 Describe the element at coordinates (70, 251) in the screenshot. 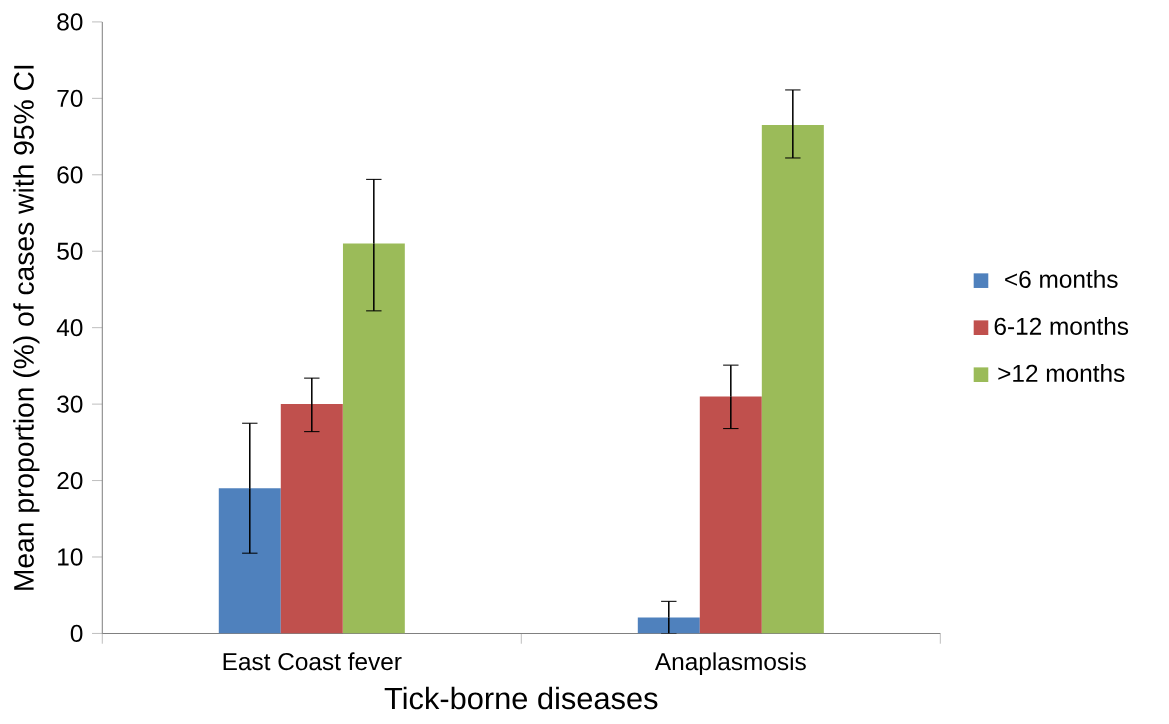

I see `y-tick-label: 50` at that location.